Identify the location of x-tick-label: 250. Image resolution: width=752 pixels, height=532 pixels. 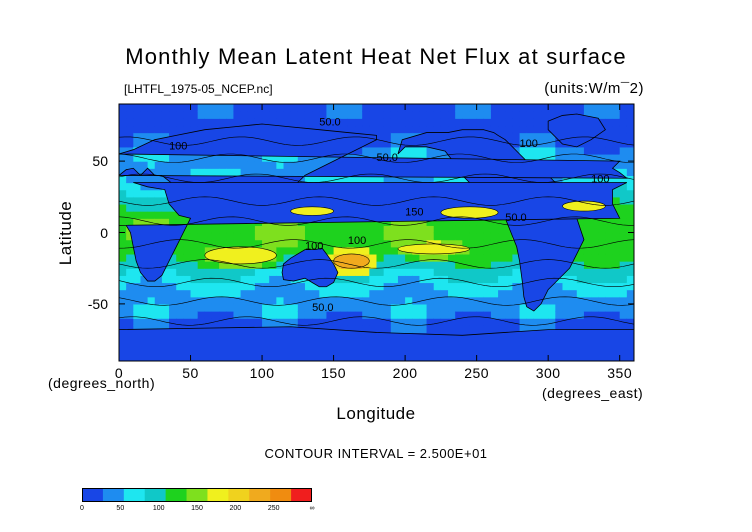
(477, 373).